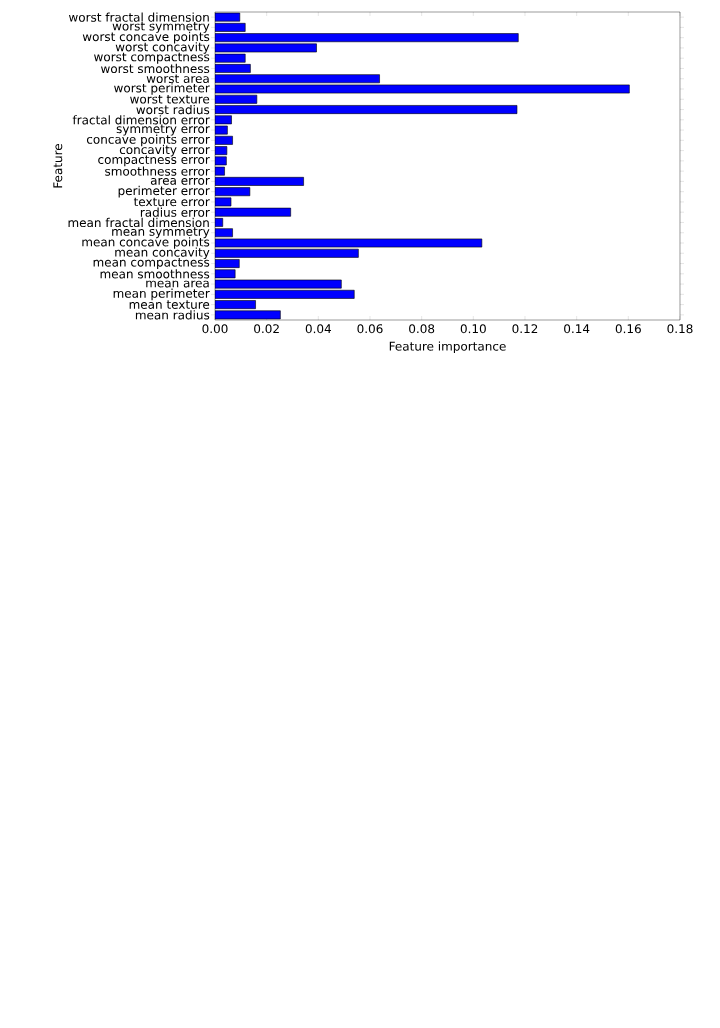 The height and width of the screenshot is (1028, 720). Describe the element at coordinates (157, 171) in the screenshot. I see `y-tick-label: smoothness error` at that location.